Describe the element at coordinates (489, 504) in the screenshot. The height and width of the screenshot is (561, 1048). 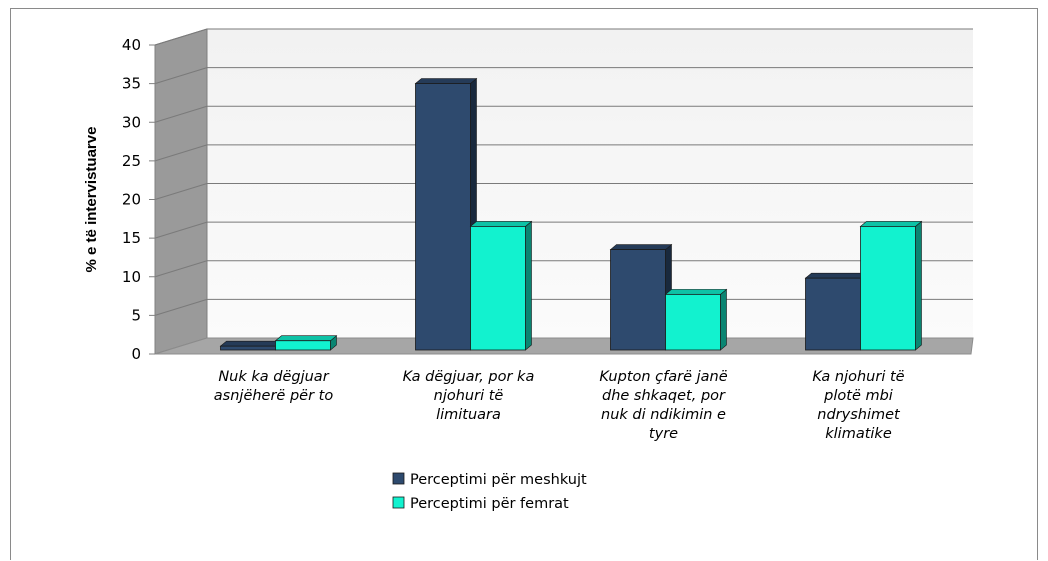
I see `legend-label: Perceptimi për femrat` at that location.